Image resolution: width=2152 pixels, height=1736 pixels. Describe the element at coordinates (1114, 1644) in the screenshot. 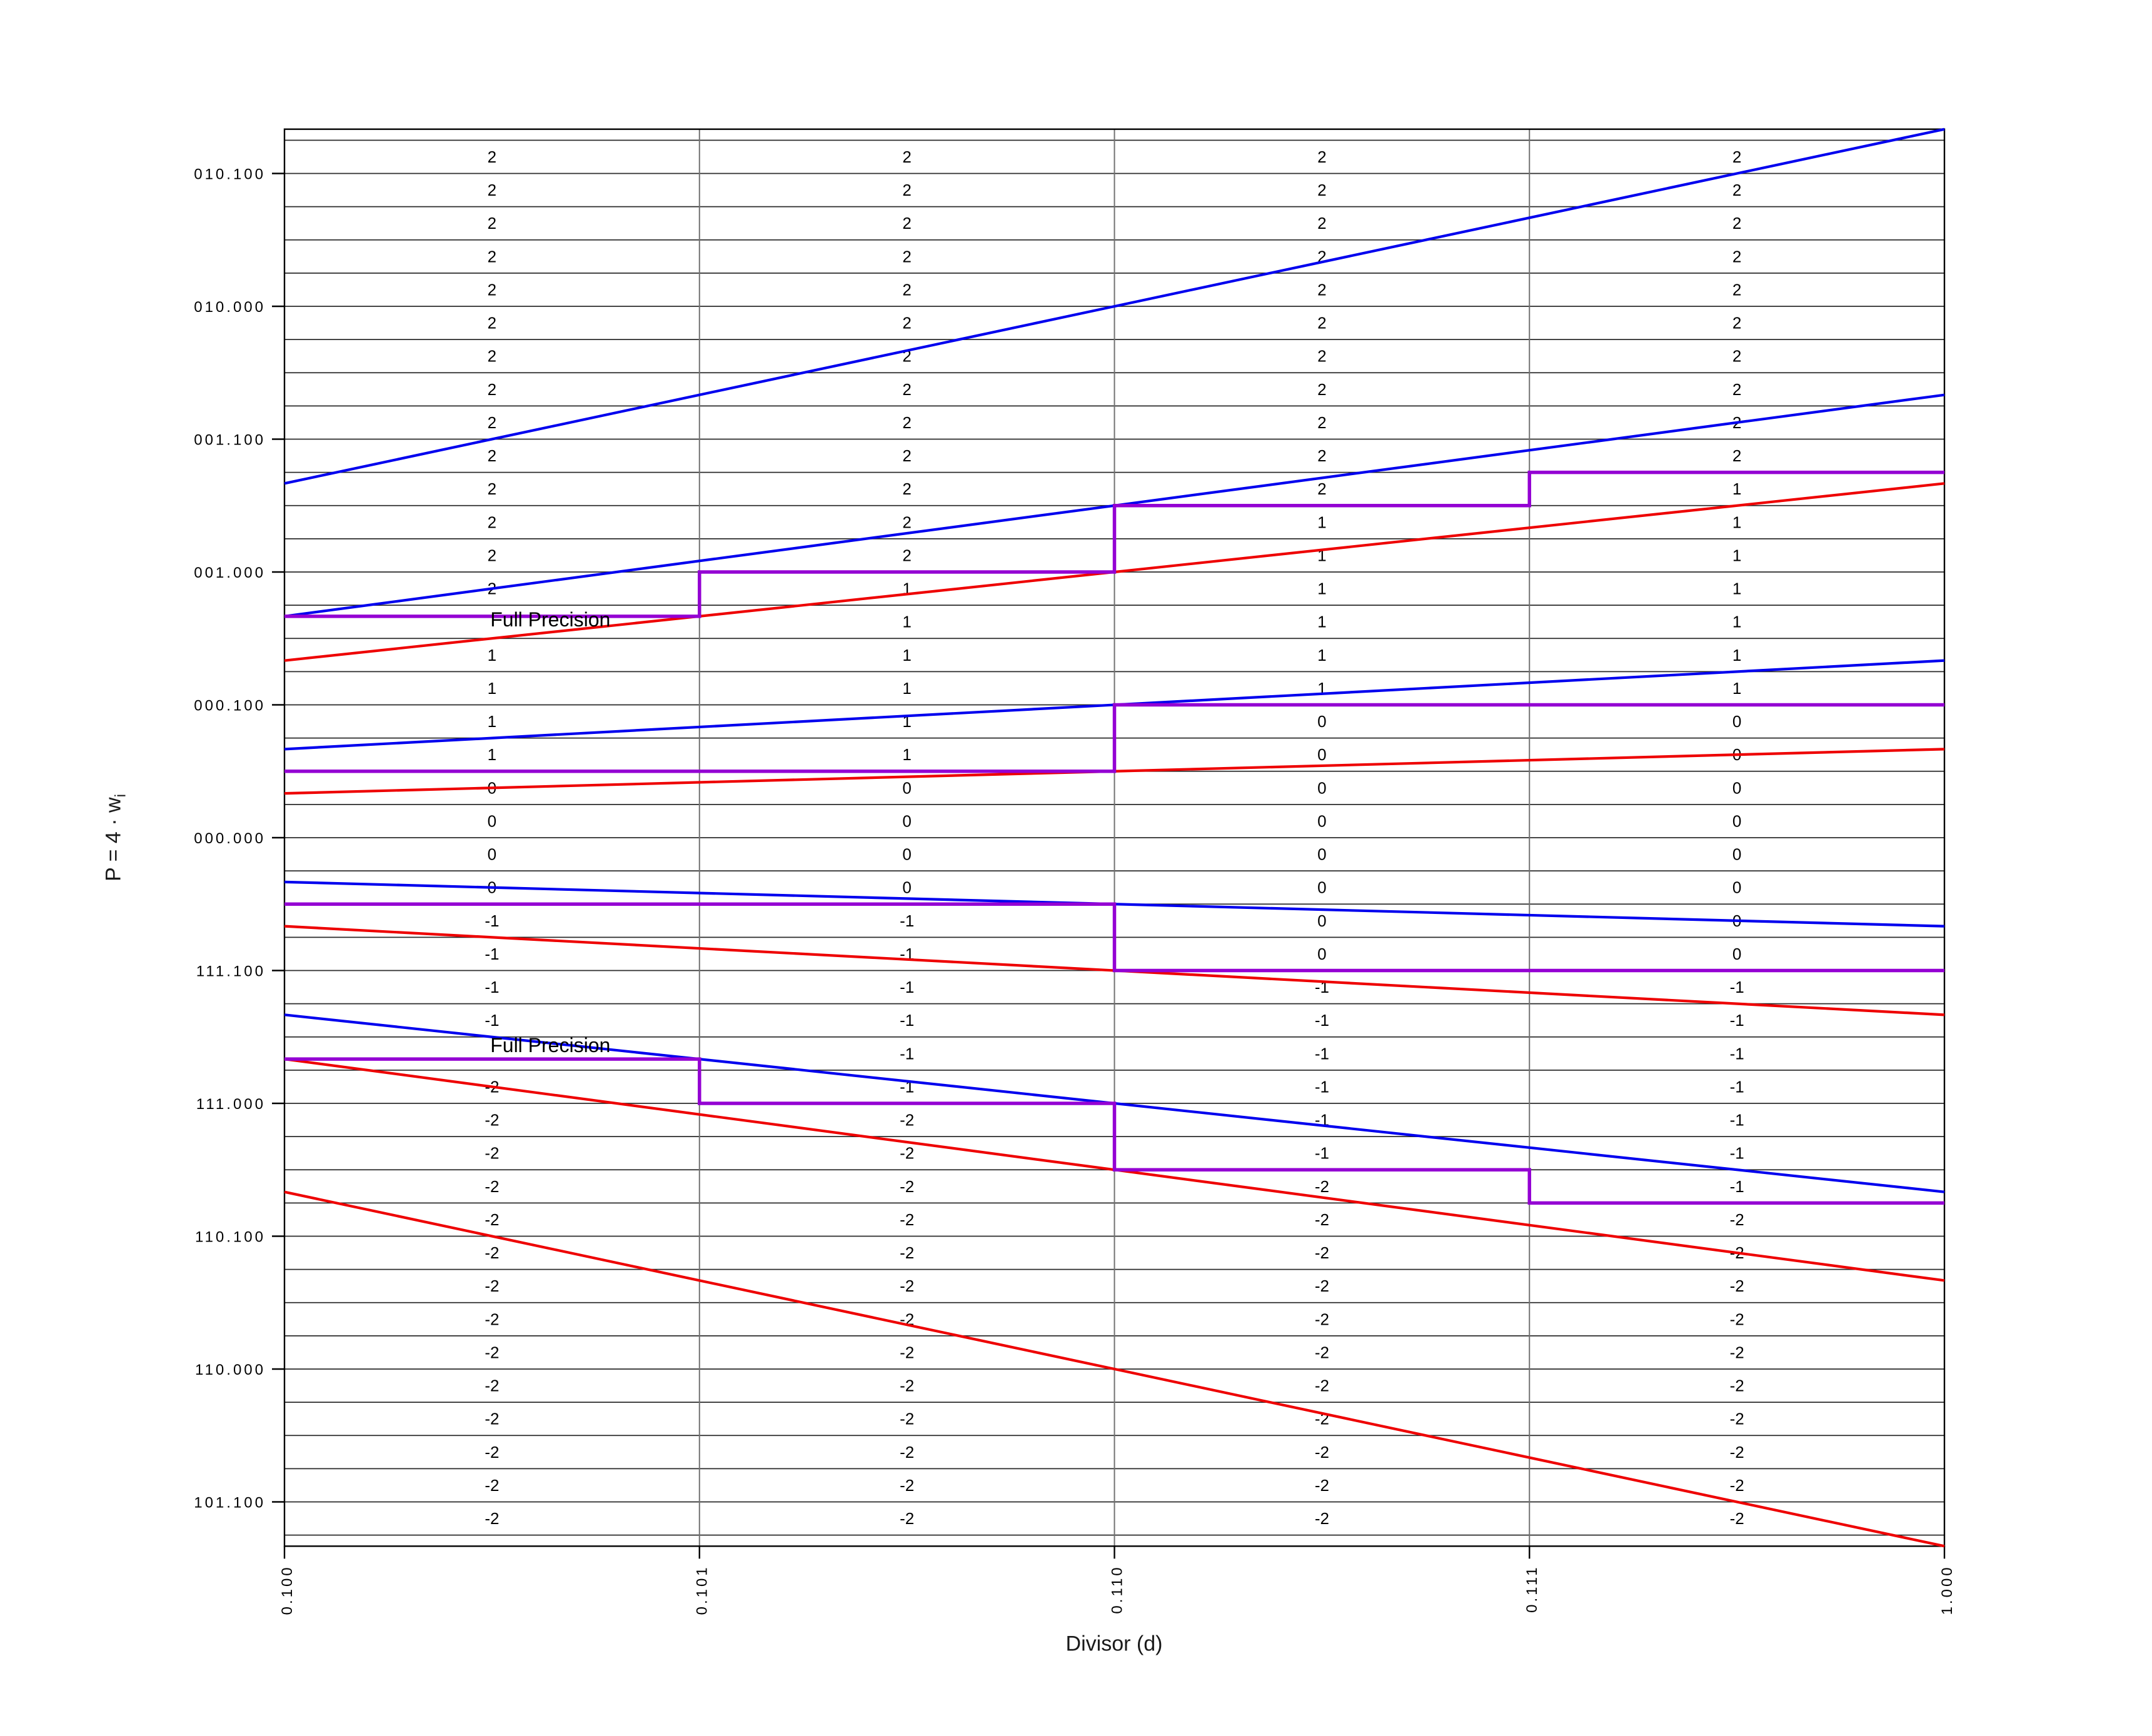

I see `x-axis-title: Divisor (d)` at that location.